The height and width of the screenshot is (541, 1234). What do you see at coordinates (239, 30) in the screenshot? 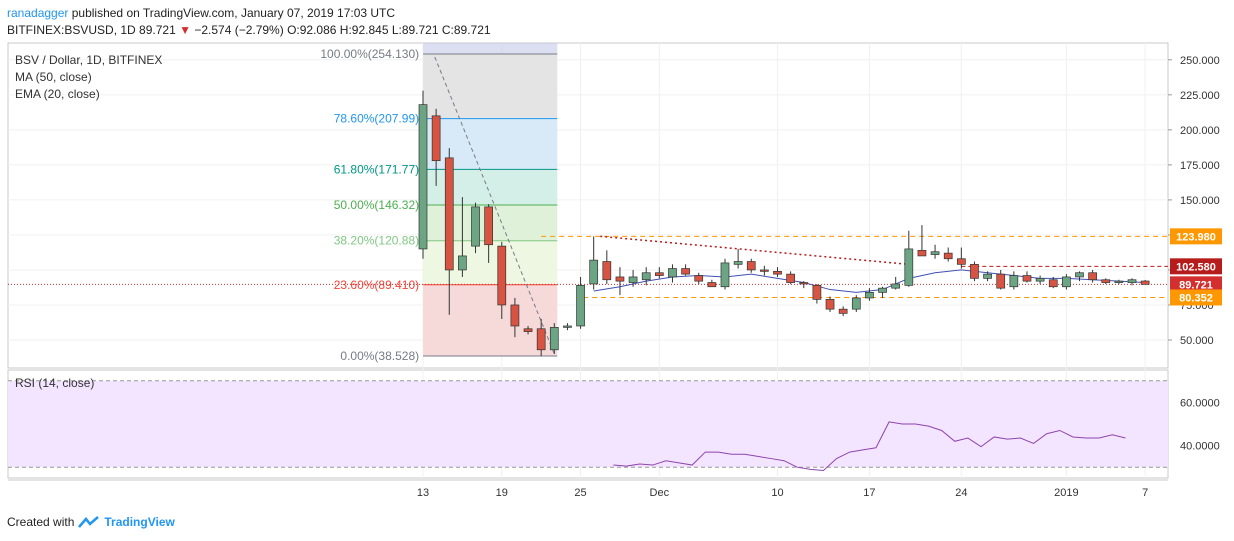
I see `price-change: −2.574 (−2.79%)` at bounding box center [239, 30].